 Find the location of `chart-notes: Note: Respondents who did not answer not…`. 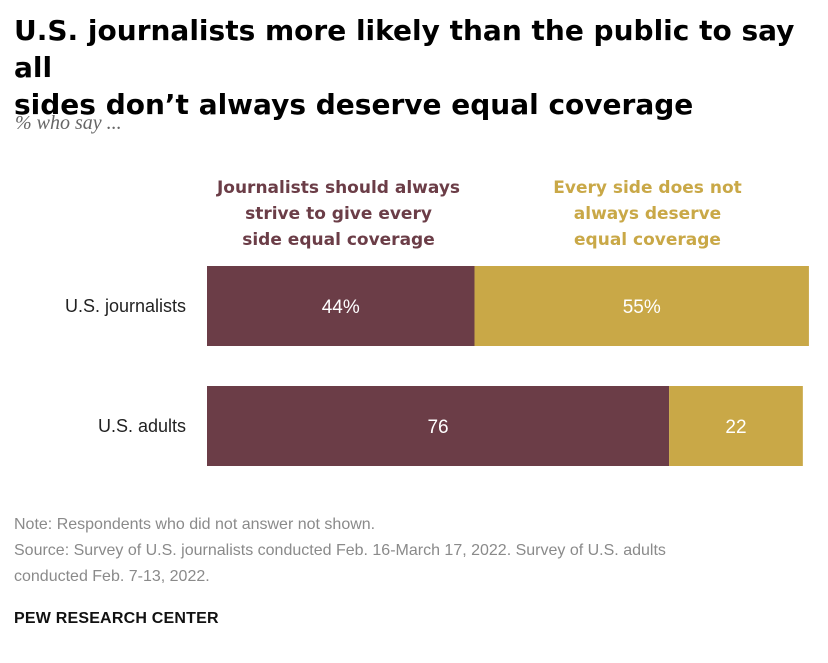

chart-notes: Note: Respondents who did not answer not… is located at coordinates (414, 551).